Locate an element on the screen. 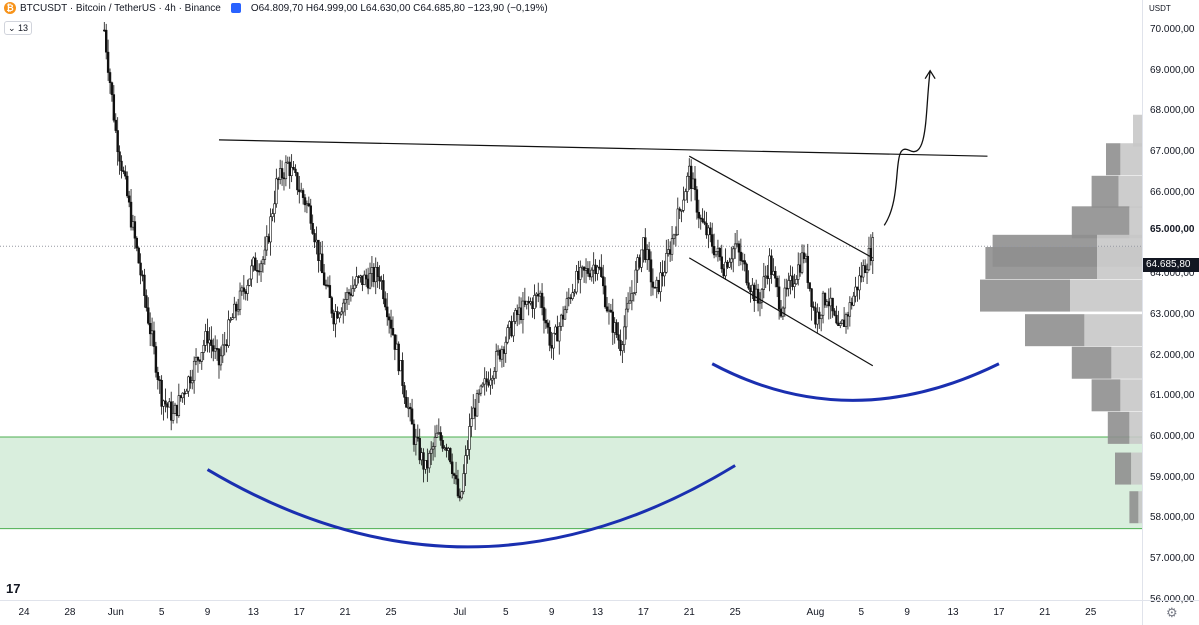 The width and height of the screenshot is (1199, 625). collapse-legend-button: ⌄ 13 is located at coordinates (18, 28).